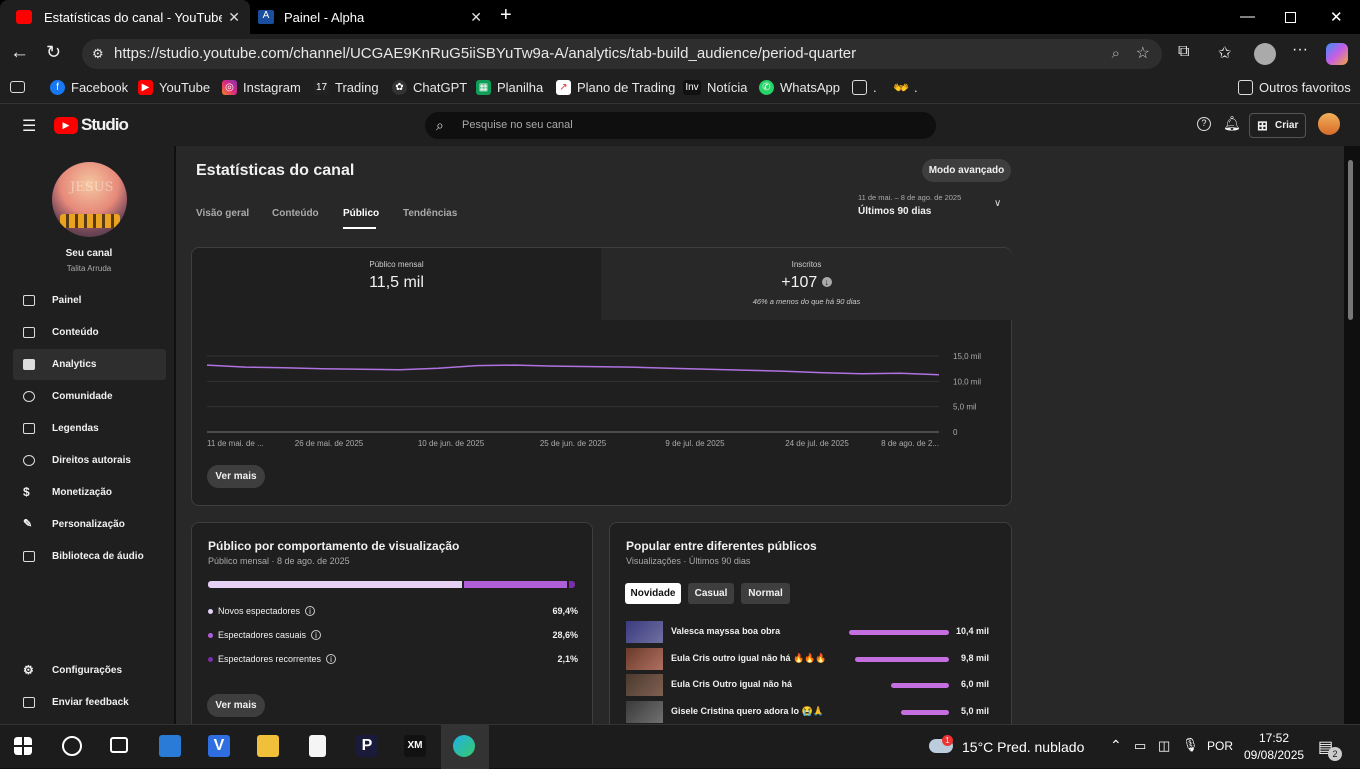  What do you see at coordinates (464, 746) in the screenshot?
I see `edge-browser-icon` at bounding box center [464, 746].